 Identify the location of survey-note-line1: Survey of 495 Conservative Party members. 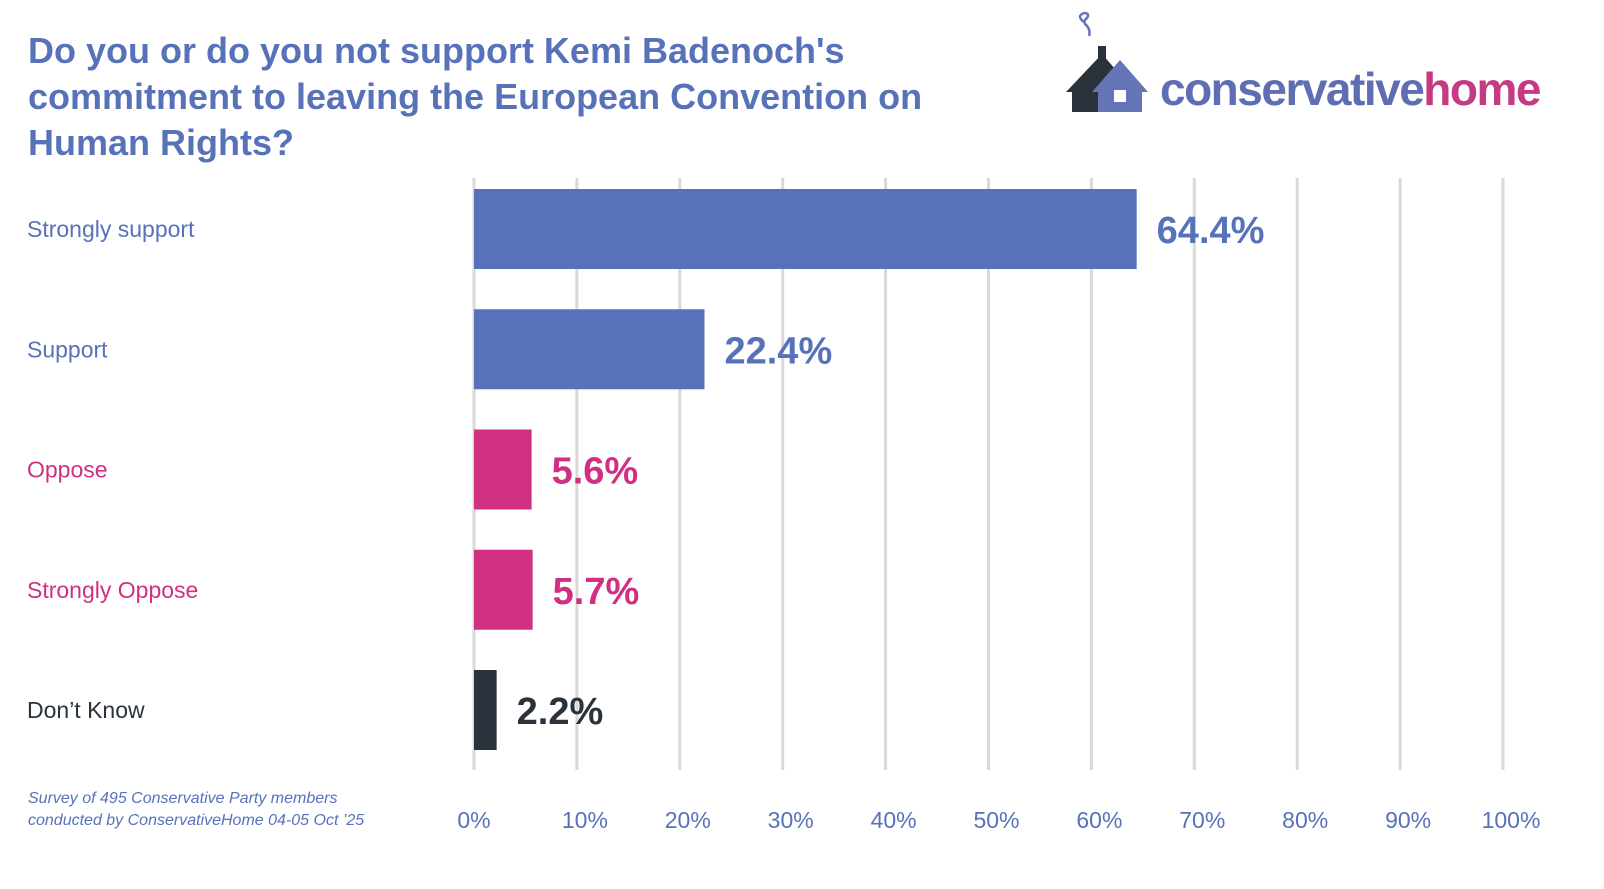
(183, 798).